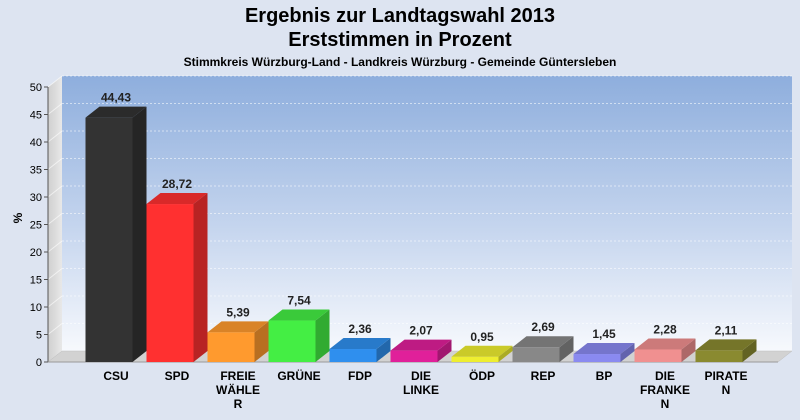 Image resolution: width=800 pixels, height=420 pixels. I want to click on chart-subtitle: Erststimmen in Prozent, so click(400, 40).